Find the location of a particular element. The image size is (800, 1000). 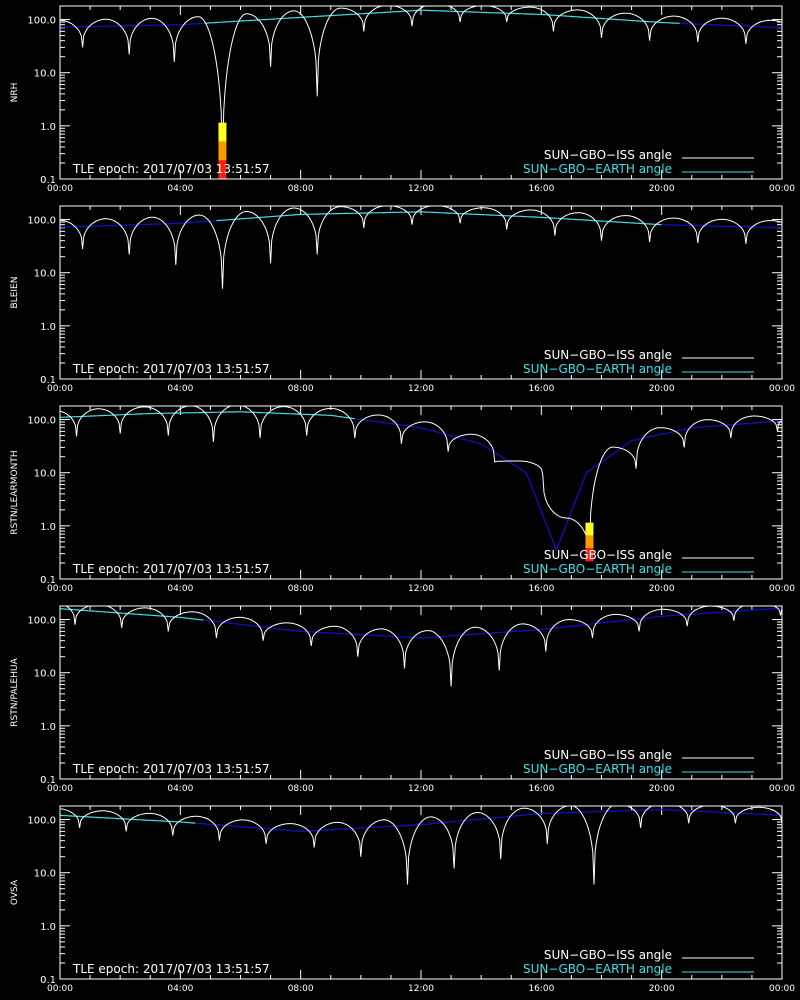

station-label: BLEIEN is located at coordinates (15, 293).